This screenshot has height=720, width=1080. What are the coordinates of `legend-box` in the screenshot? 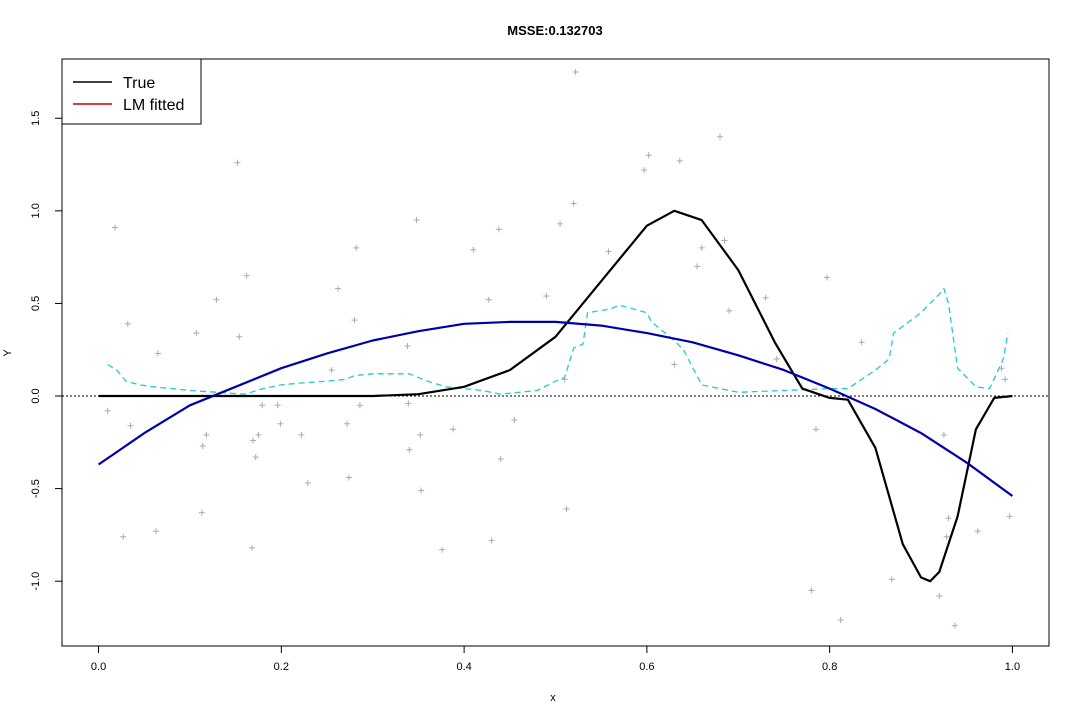 It's located at (131, 91).